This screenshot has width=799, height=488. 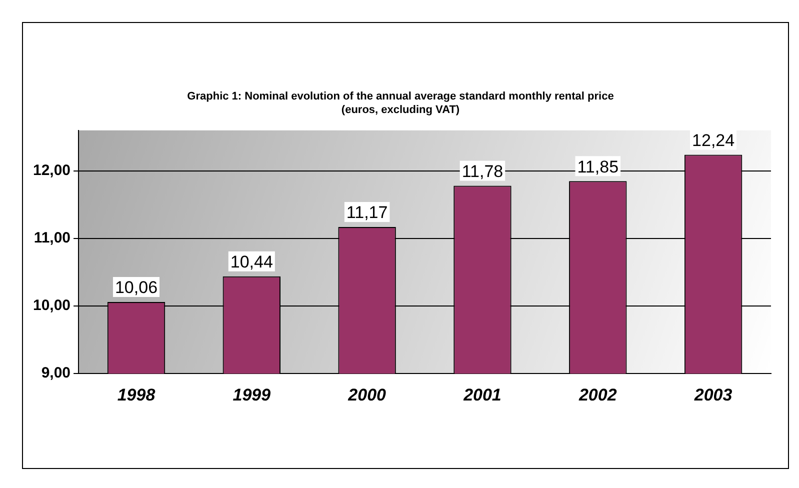 I want to click on data-label: 10,44, so click(x=251, y=262).